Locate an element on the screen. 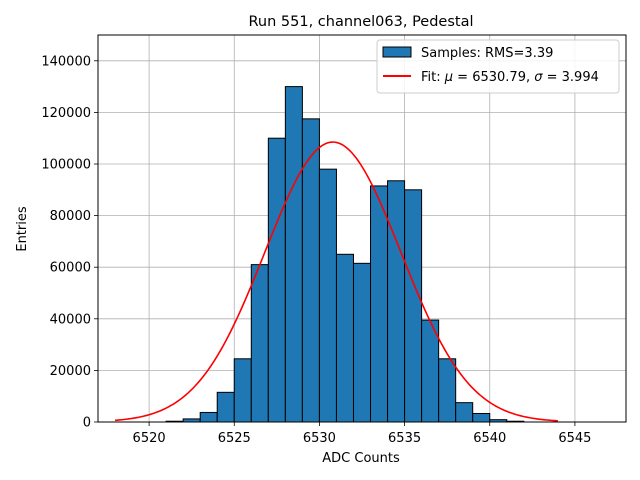 Image resolution: width=640 pixels, height=480 pixels. legend-fit-prefix: Fit: is located at coordinates (433, 77).